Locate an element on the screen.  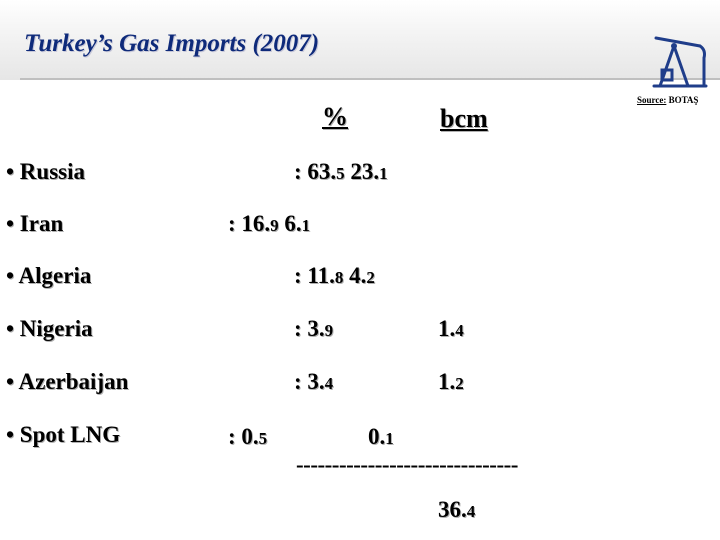
row-bcm-int: 0. is located at coordinates (377, 436).